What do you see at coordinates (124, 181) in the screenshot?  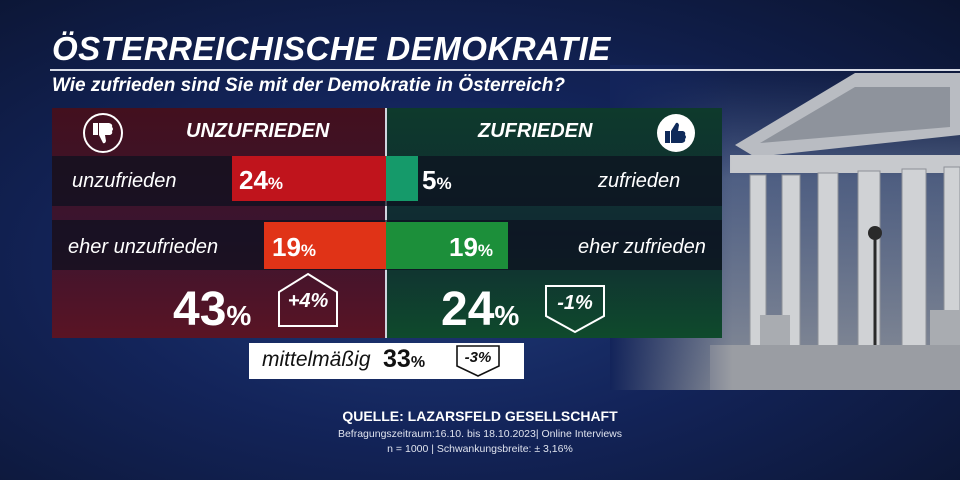 I see `label-unzufrieden: unzufrieden` at bounding box center [124, 181].